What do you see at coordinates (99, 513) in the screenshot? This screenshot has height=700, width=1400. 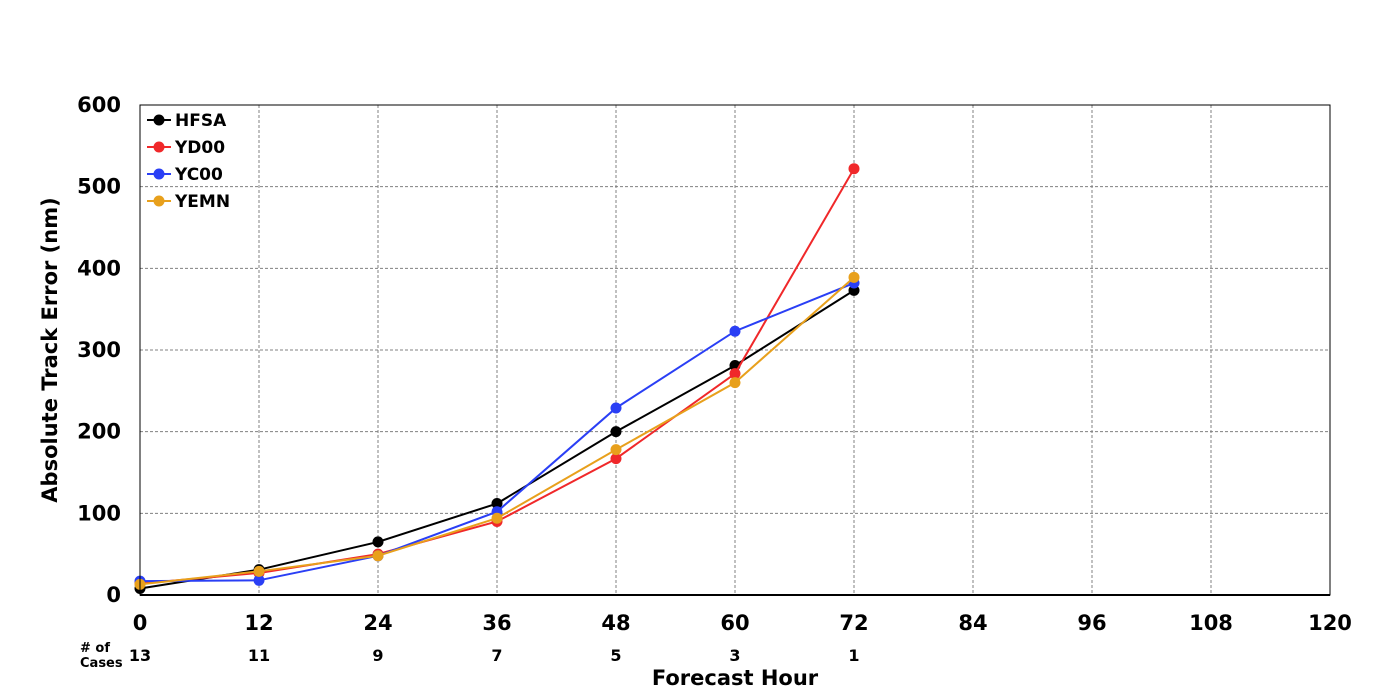 I see `y-tick-label: 100` at bounding box center [99, 513].